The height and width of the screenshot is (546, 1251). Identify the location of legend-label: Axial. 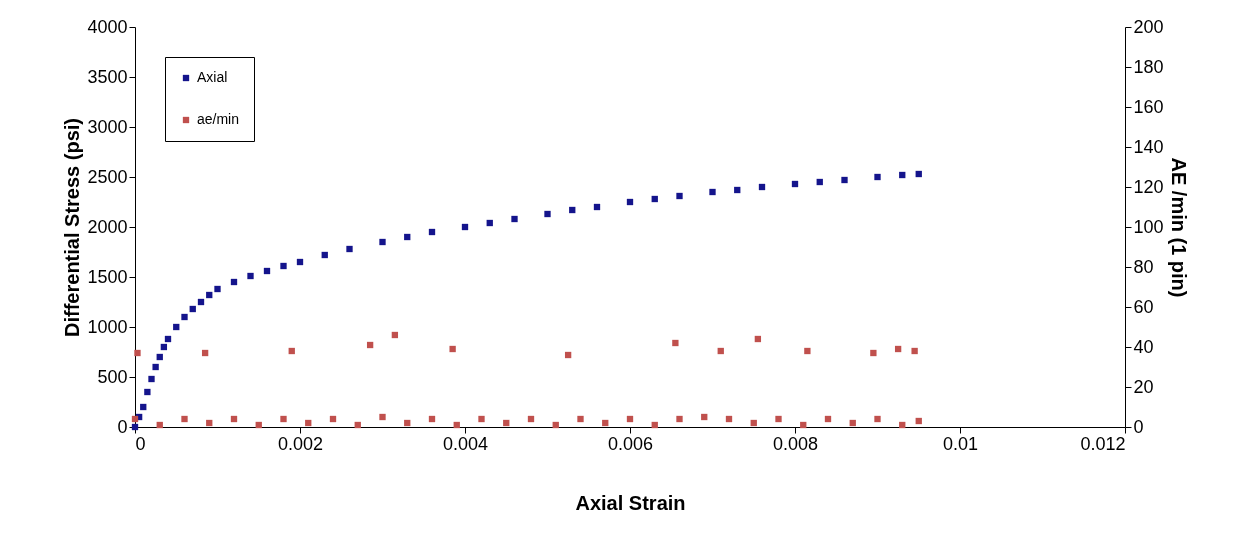
(212, 77).